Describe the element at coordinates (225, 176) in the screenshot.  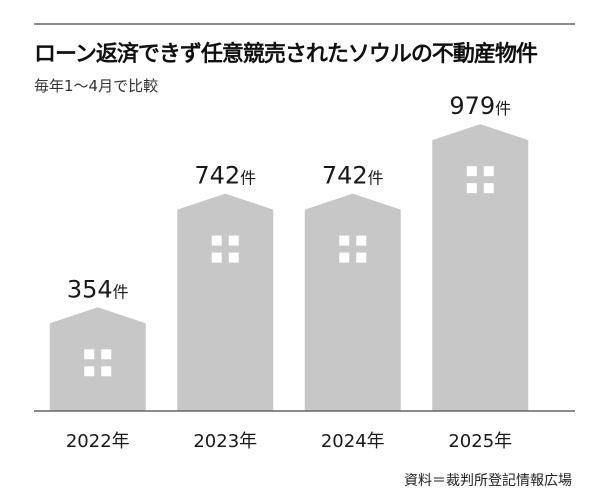
I see `value-label-2: 742件` at that location.